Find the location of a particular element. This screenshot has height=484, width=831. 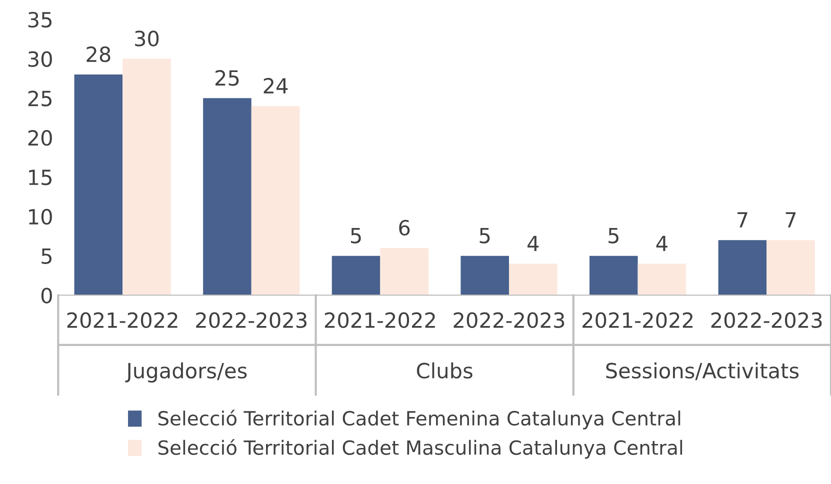

y-tick-label: 30 is located at coordinates (40, 59).